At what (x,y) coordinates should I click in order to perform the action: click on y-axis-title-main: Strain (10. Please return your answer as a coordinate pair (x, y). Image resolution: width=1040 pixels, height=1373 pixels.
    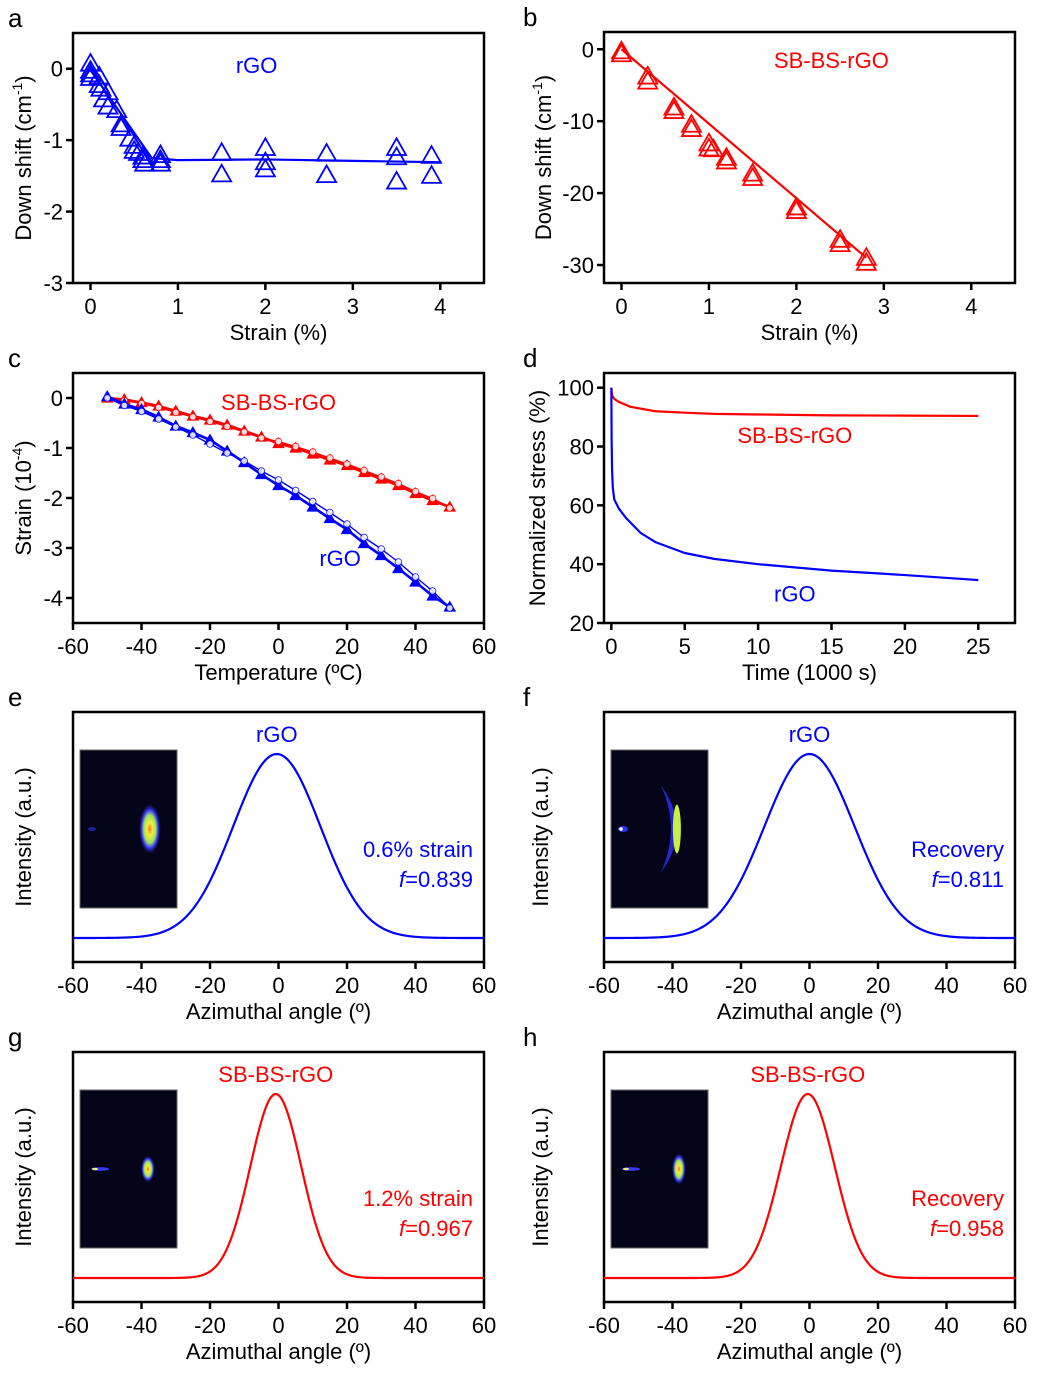
    Looking at the image, I should click on (23, 507).